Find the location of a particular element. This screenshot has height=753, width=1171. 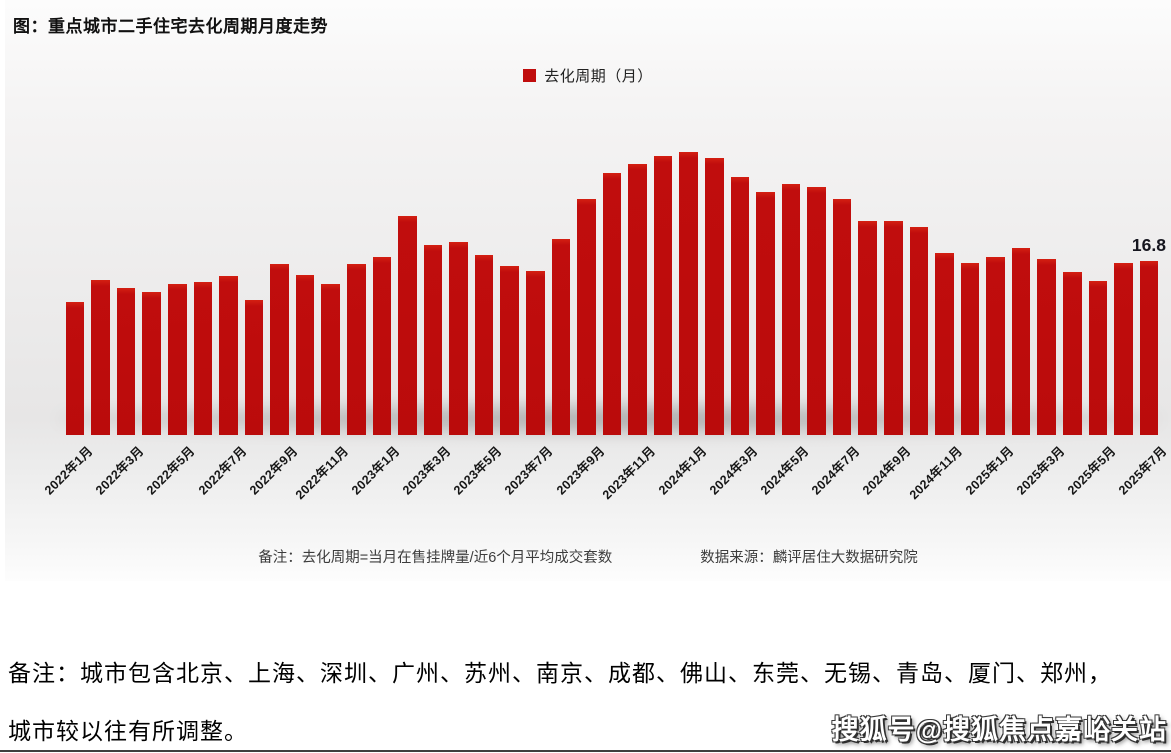

bar-2022年2月 is located at coordinates (100, 357).